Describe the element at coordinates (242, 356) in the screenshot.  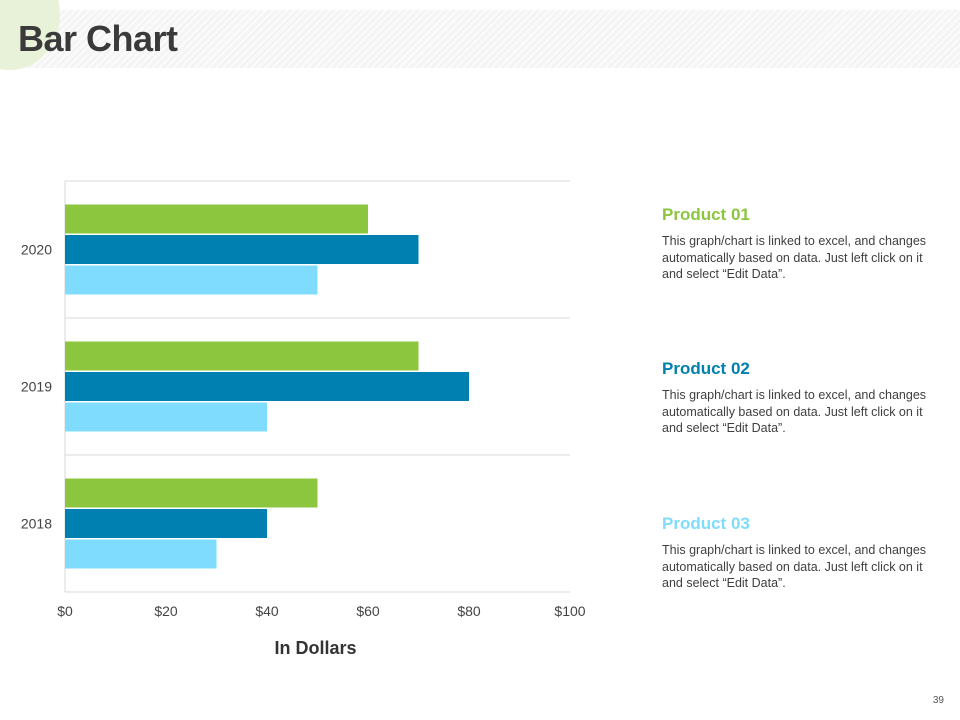
I see `bar-product-01-2019` at that location.